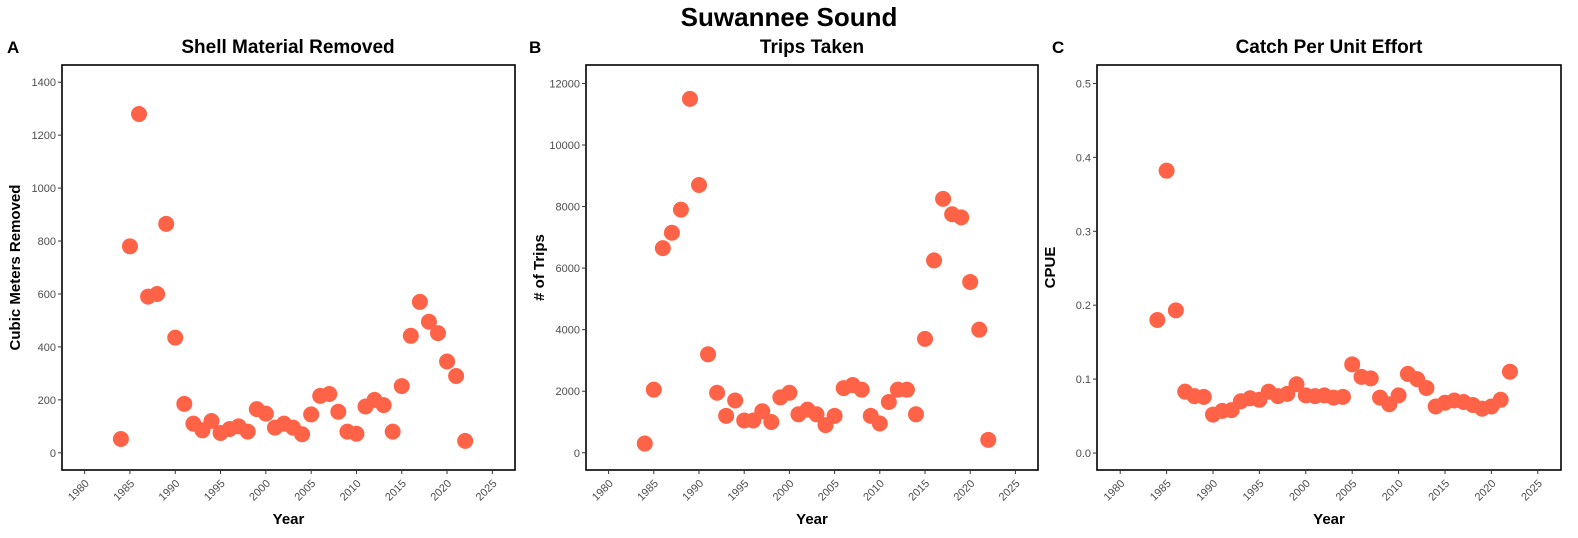 Image resolution: width=1578 pixels, height=538 pixels. What do you see at coordinates (568, 269) in the screenshot?
I see `panel-b-y-tick-label: 6000` at bounding box center [568, 269].